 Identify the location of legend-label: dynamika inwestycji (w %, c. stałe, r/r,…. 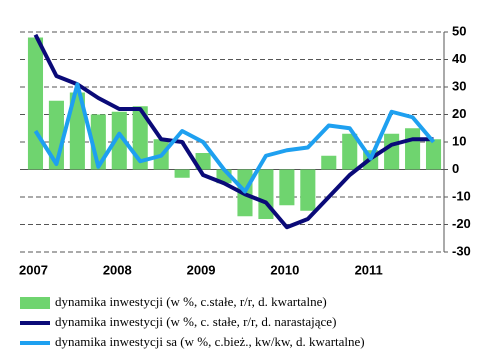
(195, 321).